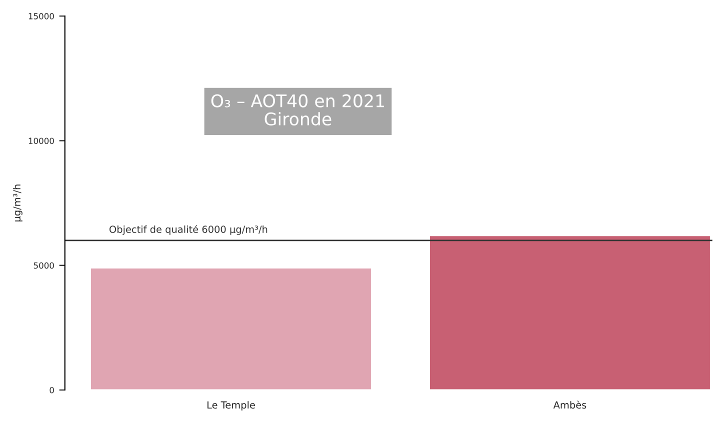 This screenshot has width=721, height=423. Describe the element at coordinates (231, 406) in the screenshot. I see `x-tick-label: Le Temple` at that location.